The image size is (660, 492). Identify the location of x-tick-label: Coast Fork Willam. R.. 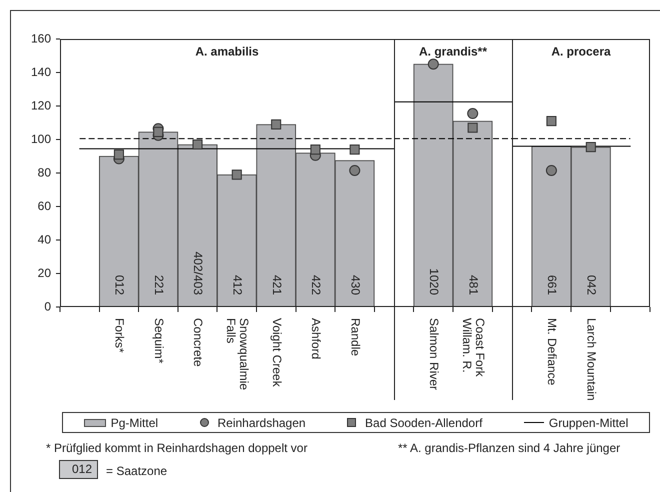
(473, 348).